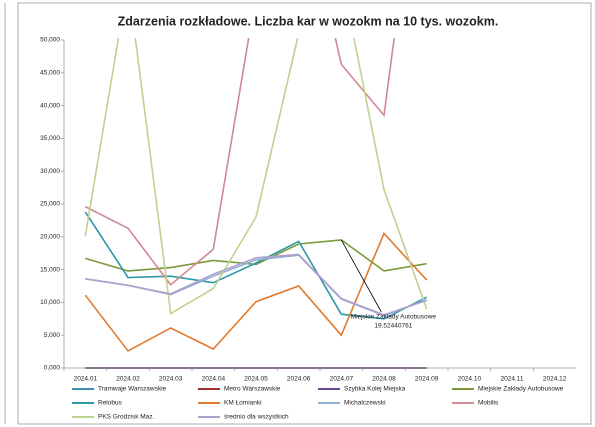  What do you see at coordinates (365, 403) in the screenshot?
I see `legend-label: Michalczewski` at bounding box center [365, 403].